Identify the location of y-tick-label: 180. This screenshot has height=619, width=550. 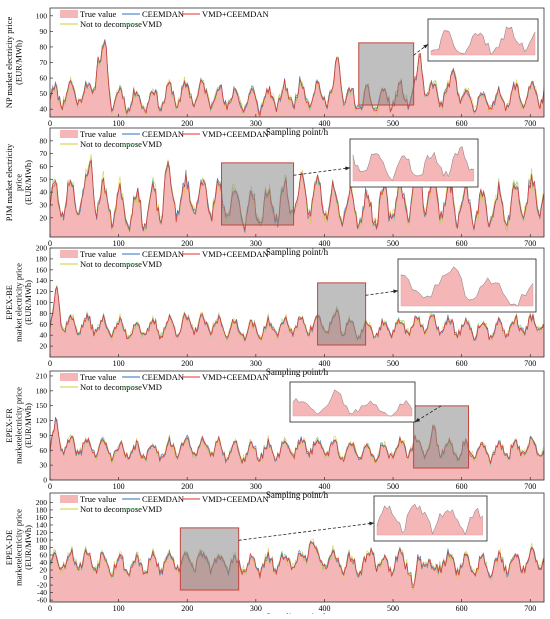
(42, 509).